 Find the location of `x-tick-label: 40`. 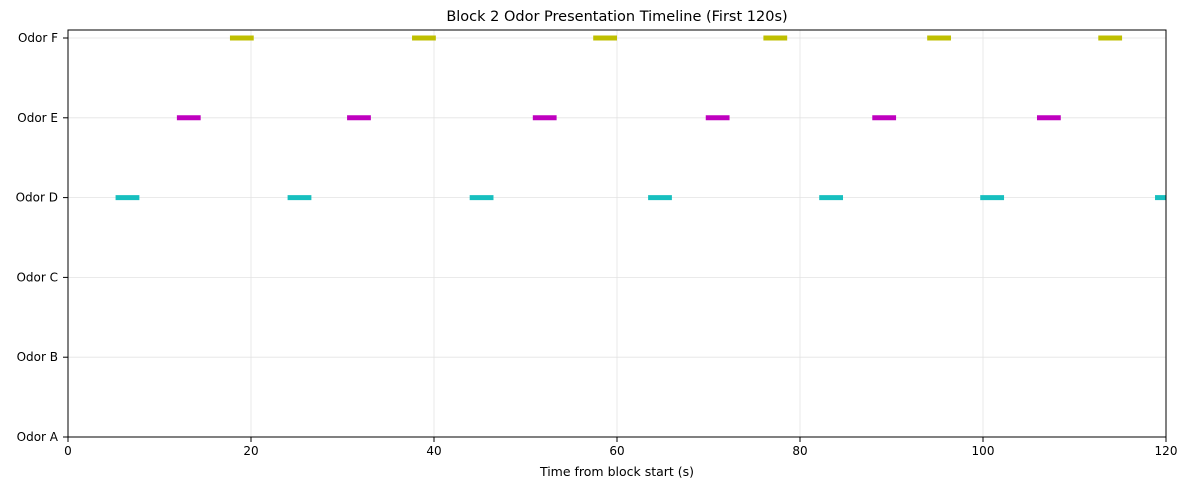

x-tick-label: 40 is located at coordinates (433, 451).